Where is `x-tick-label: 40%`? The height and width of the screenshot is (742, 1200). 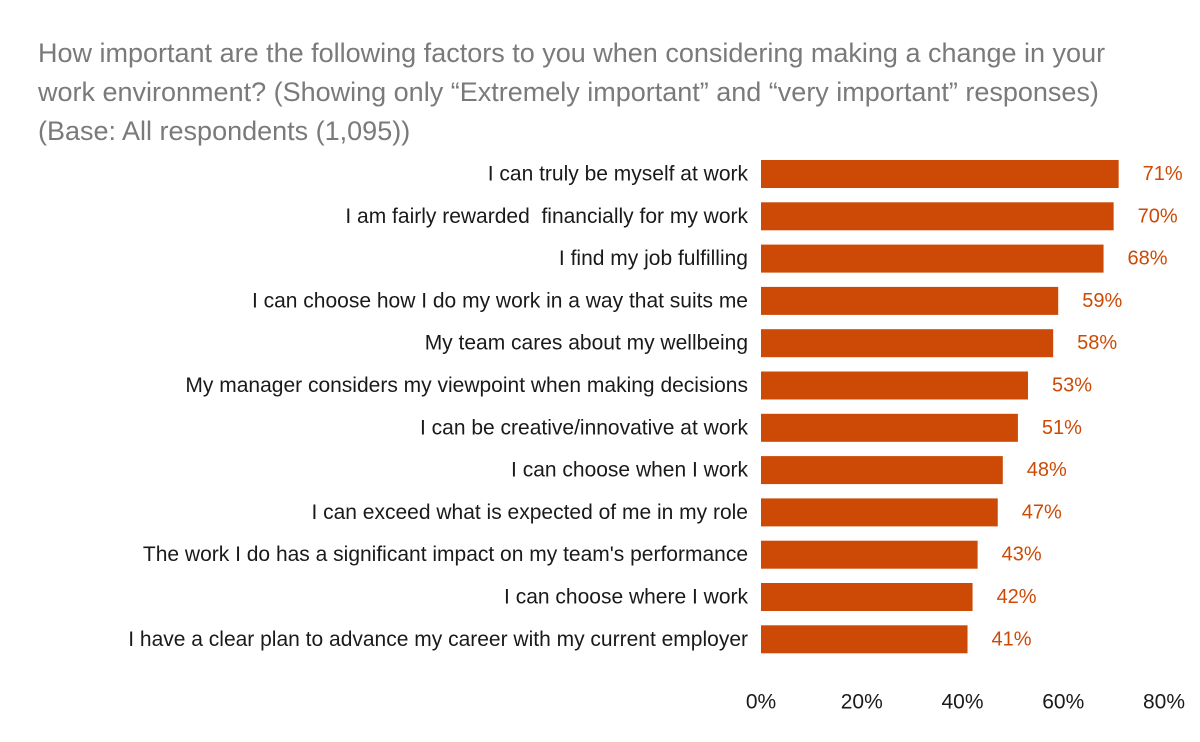
x-tick-label: 40% is located at coordinates (962, 702).